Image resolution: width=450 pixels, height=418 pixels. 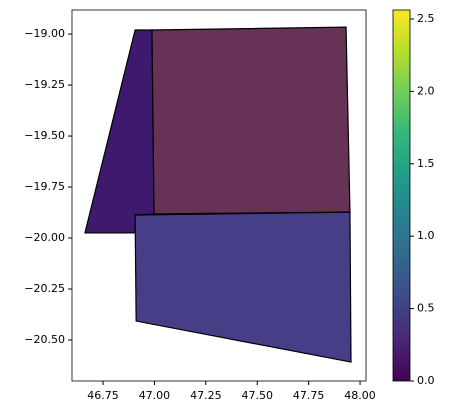 I want to click on y-tick-label: −20.25, so click(x=44, y=288).